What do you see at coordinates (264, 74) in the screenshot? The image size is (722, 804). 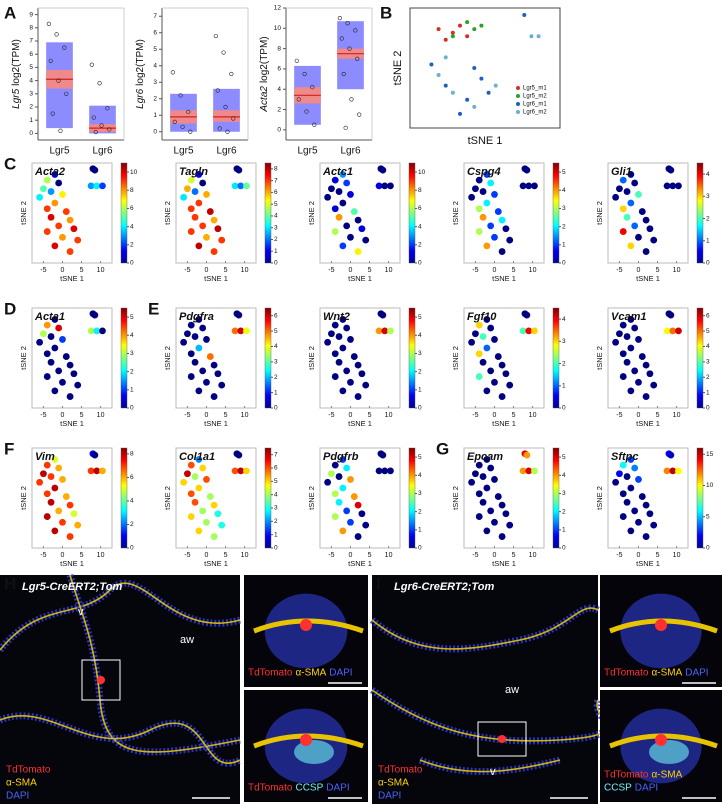 I see `y-label: Acta2 log2(TPM)` at bounding box center [264, 74].